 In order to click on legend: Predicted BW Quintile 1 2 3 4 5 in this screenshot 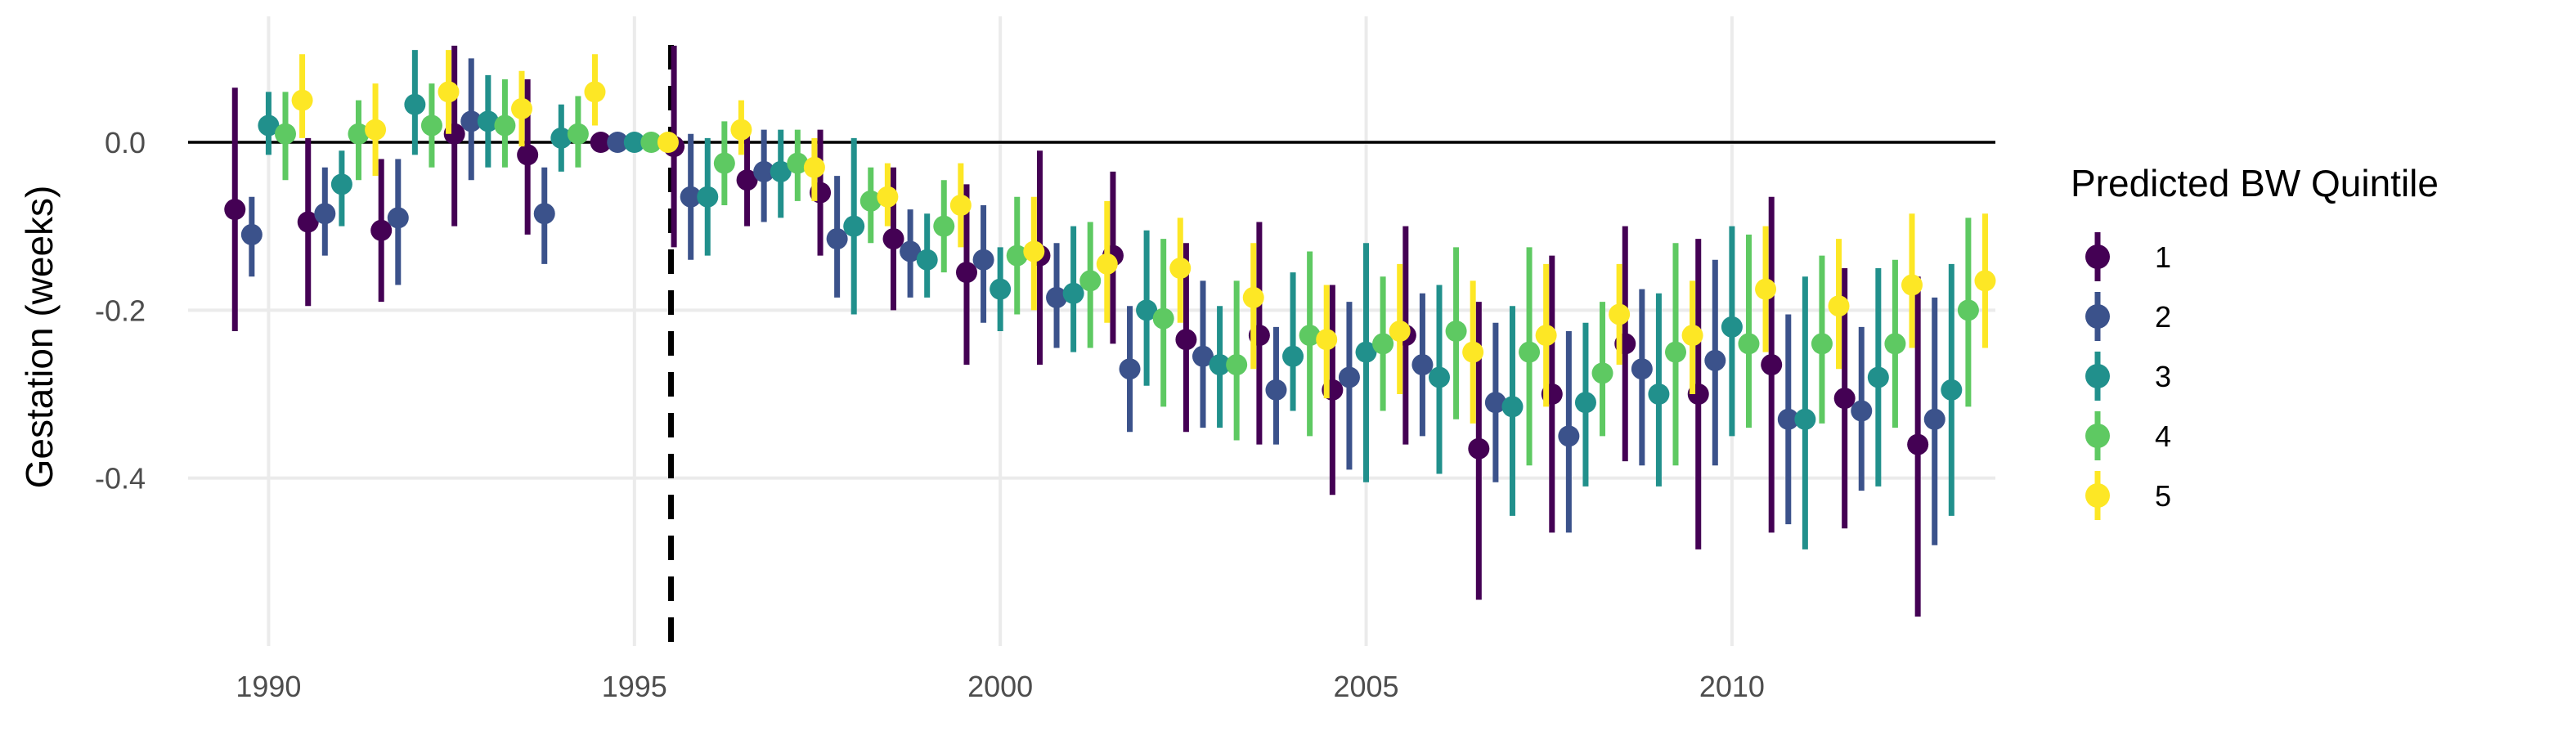, I will do `click(2255, 341)`.